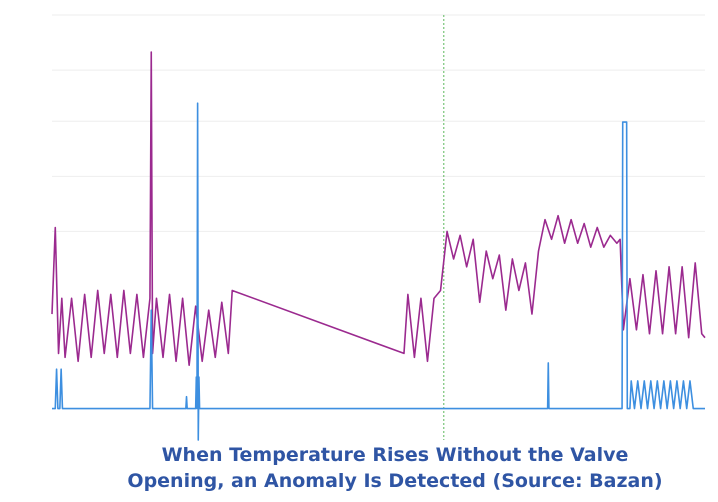 The height and width of the screenshot is (502, 718). What do you see at coordinates (395, 455) in the screenshot?
I see `chart-title: When Temperature Rises Without the Valve` at bounding box center [395, 455].